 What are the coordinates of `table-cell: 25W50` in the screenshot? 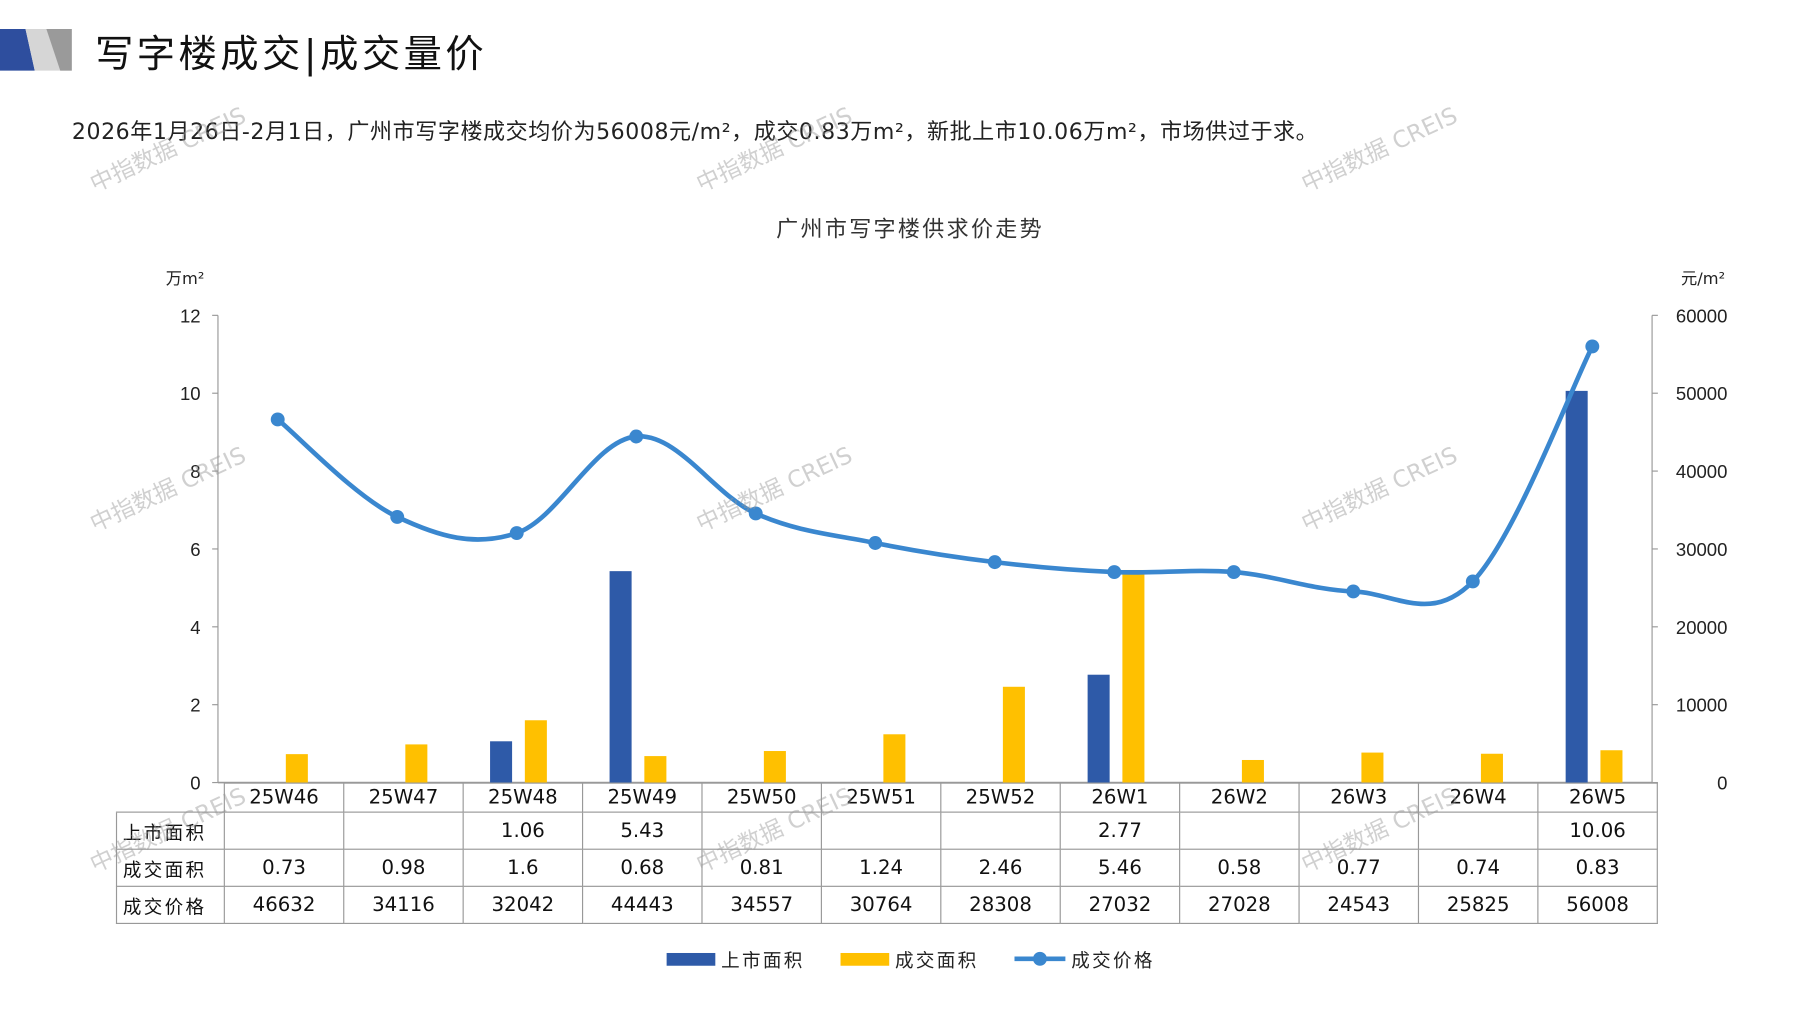 It's located at (761, 797).